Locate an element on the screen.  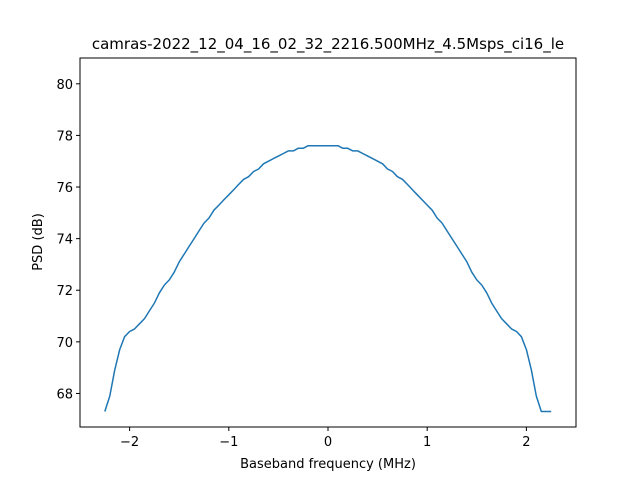
x-axis: −2 −1 0 1 2 is located at coordinates (325, 438).